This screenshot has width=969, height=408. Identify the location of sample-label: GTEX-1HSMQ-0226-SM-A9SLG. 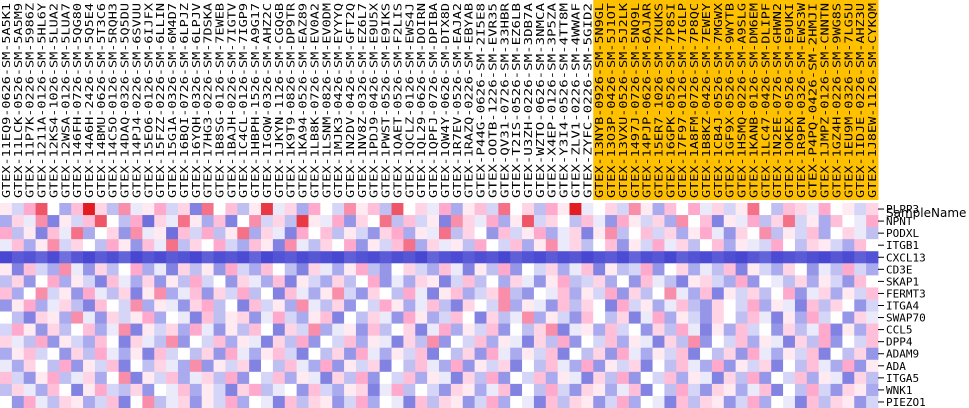
(742, 100).